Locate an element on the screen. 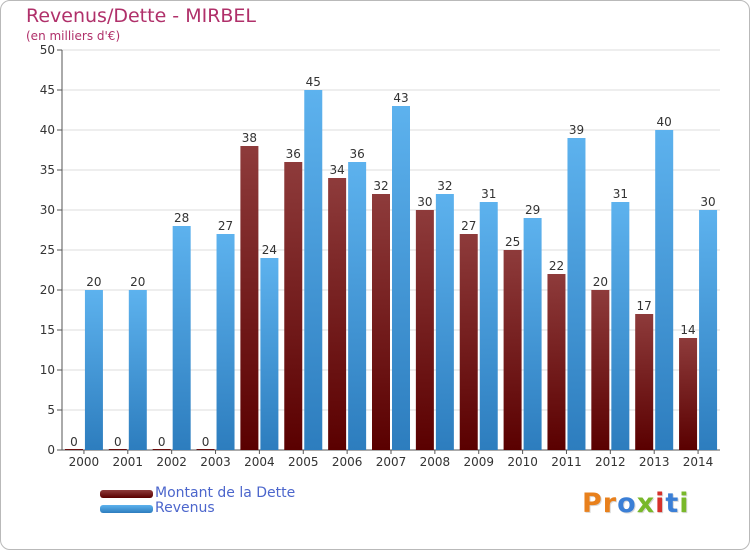 The width and height of the screenshot is (750, 550). y-tick-label: 35 is located at coordinates (47, 170).